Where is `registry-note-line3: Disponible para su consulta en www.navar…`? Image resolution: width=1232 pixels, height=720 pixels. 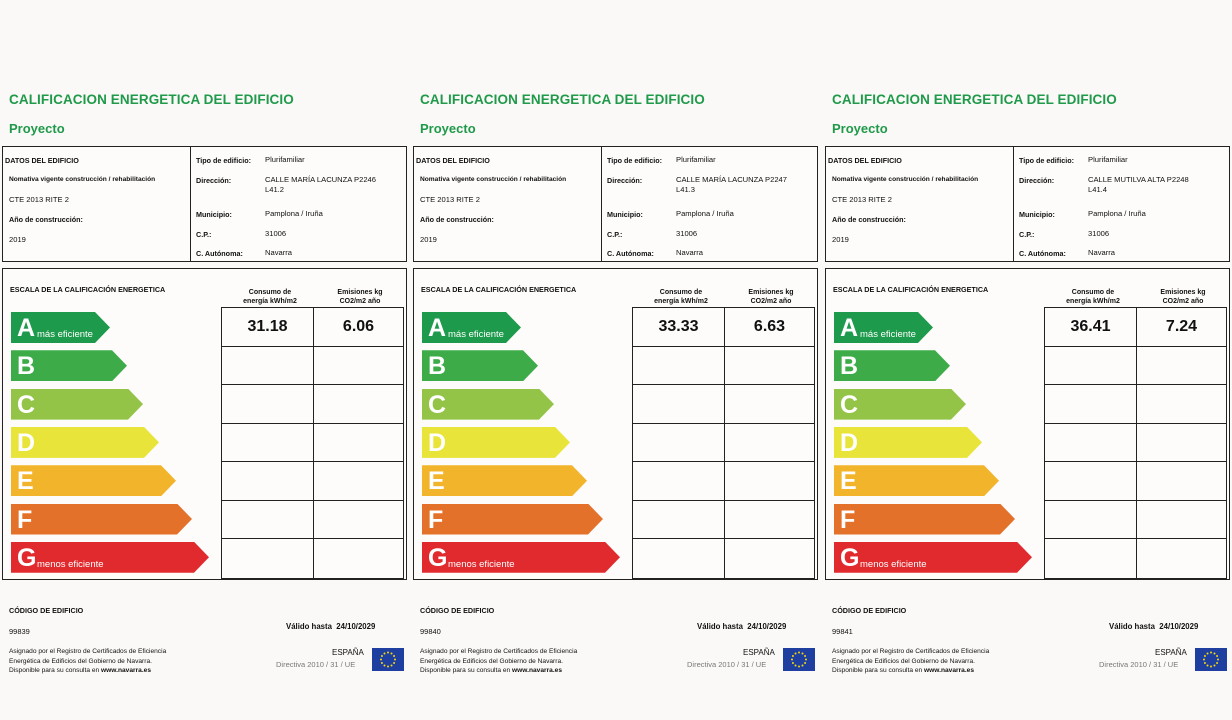
registry-note-line3: Disponible para su consulta en www.navar… is located at coordinates (498, 671).